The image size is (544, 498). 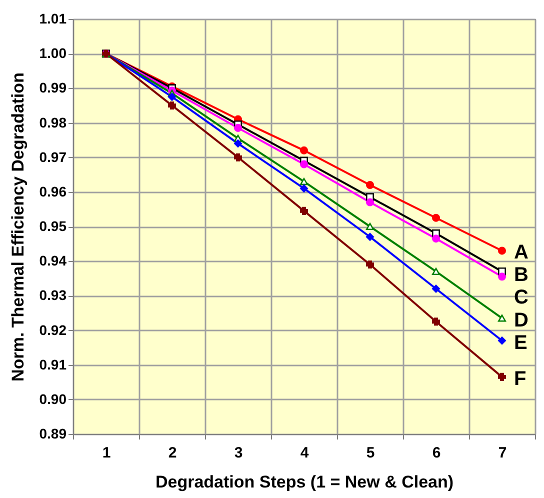 I want to click on y-tick-label: 0.91, so click(x=53, y=364).